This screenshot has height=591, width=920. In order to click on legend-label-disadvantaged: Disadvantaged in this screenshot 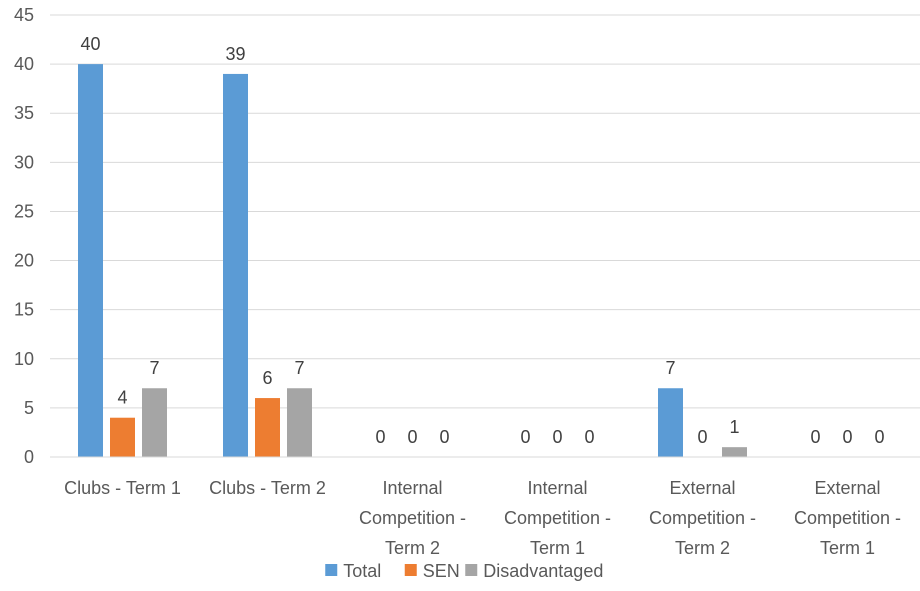, I will do `click(543, 571)`.